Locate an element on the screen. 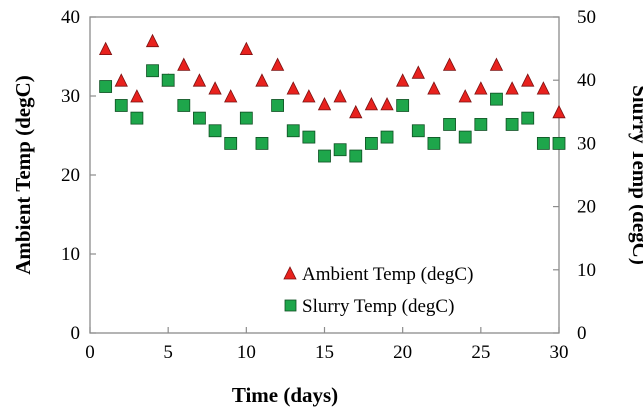  legend-item-slurry: Slurry Temp (degC) is located at coordinates (369, 306).